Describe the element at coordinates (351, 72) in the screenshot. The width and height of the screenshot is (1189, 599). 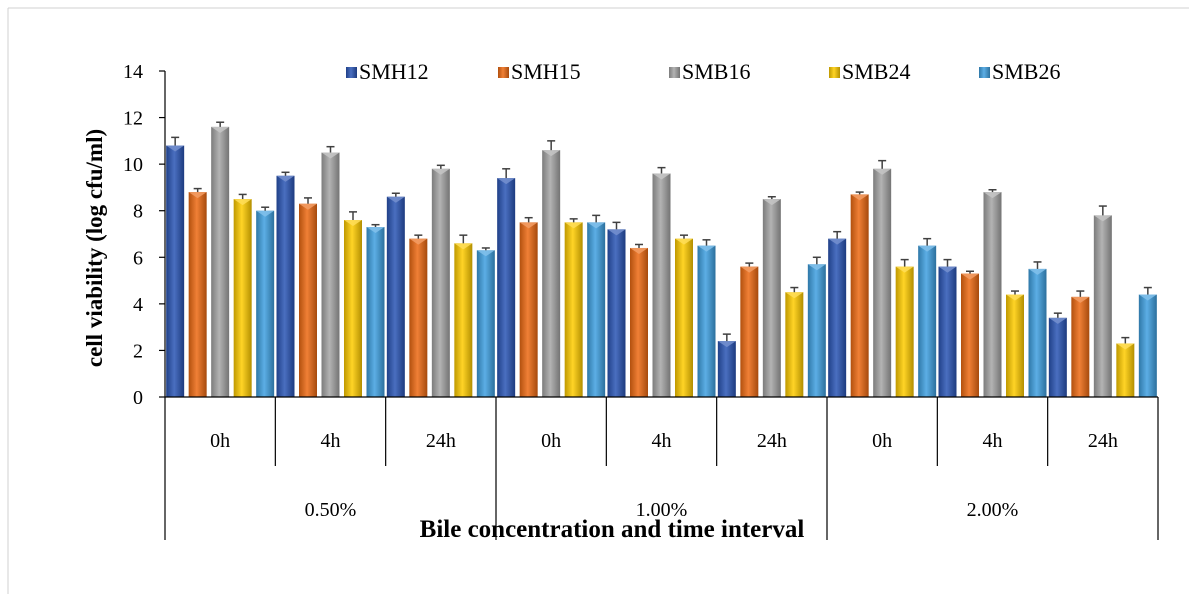
I see `legend-swatch-smh12` at that location.